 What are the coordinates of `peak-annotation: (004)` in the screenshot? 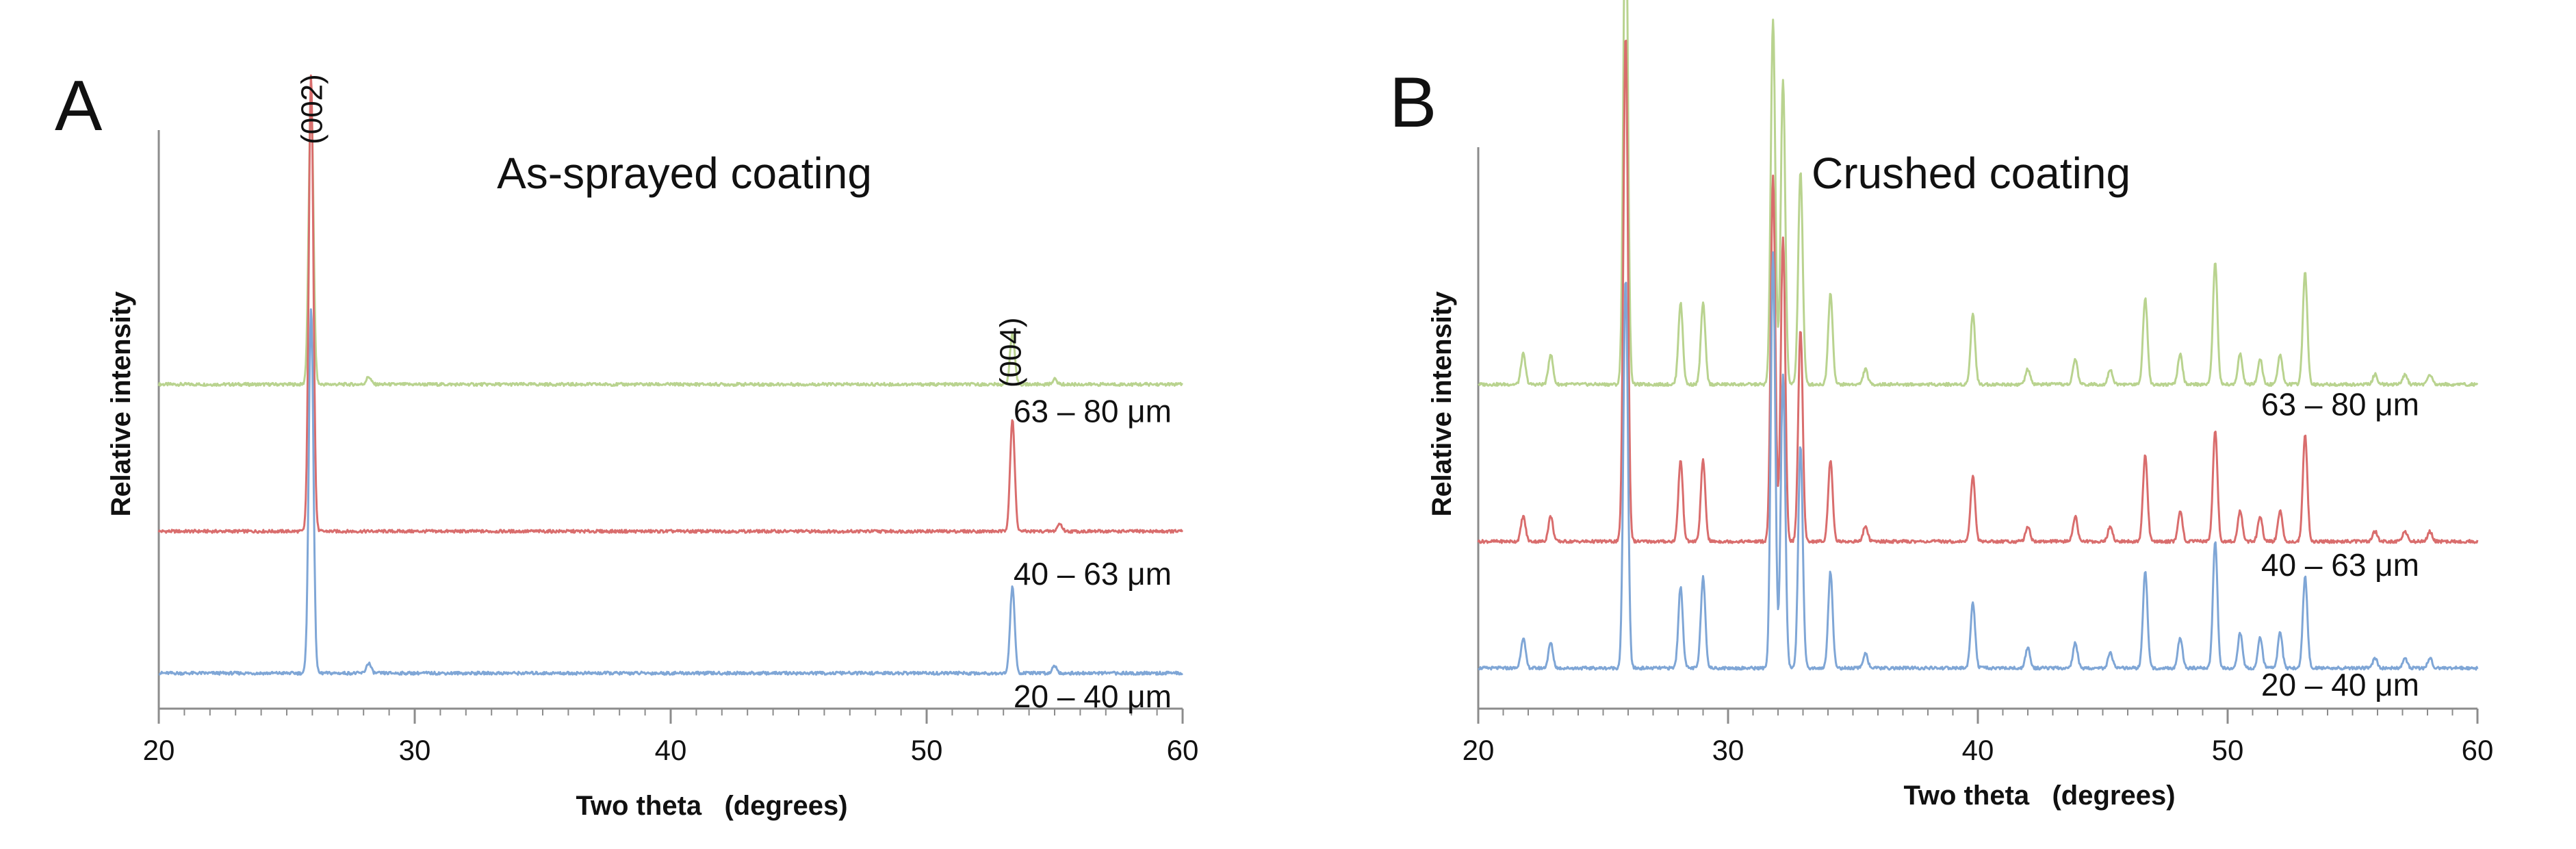 It's located at (1010, 352).